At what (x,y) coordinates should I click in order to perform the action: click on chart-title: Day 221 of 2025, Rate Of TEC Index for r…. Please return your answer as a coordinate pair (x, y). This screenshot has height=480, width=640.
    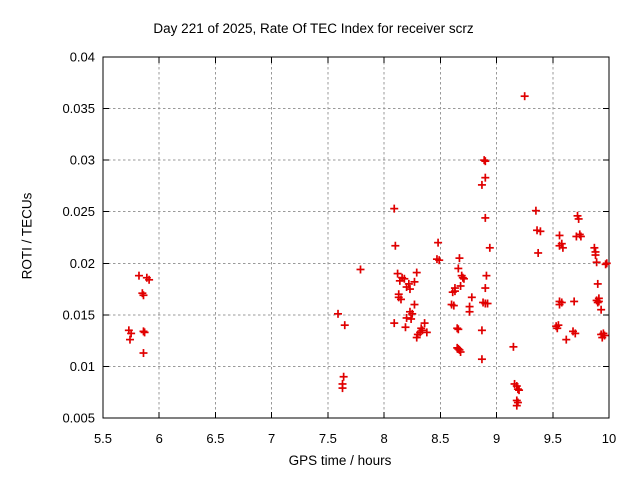
    Looking at the image, I should click on (313, 28).